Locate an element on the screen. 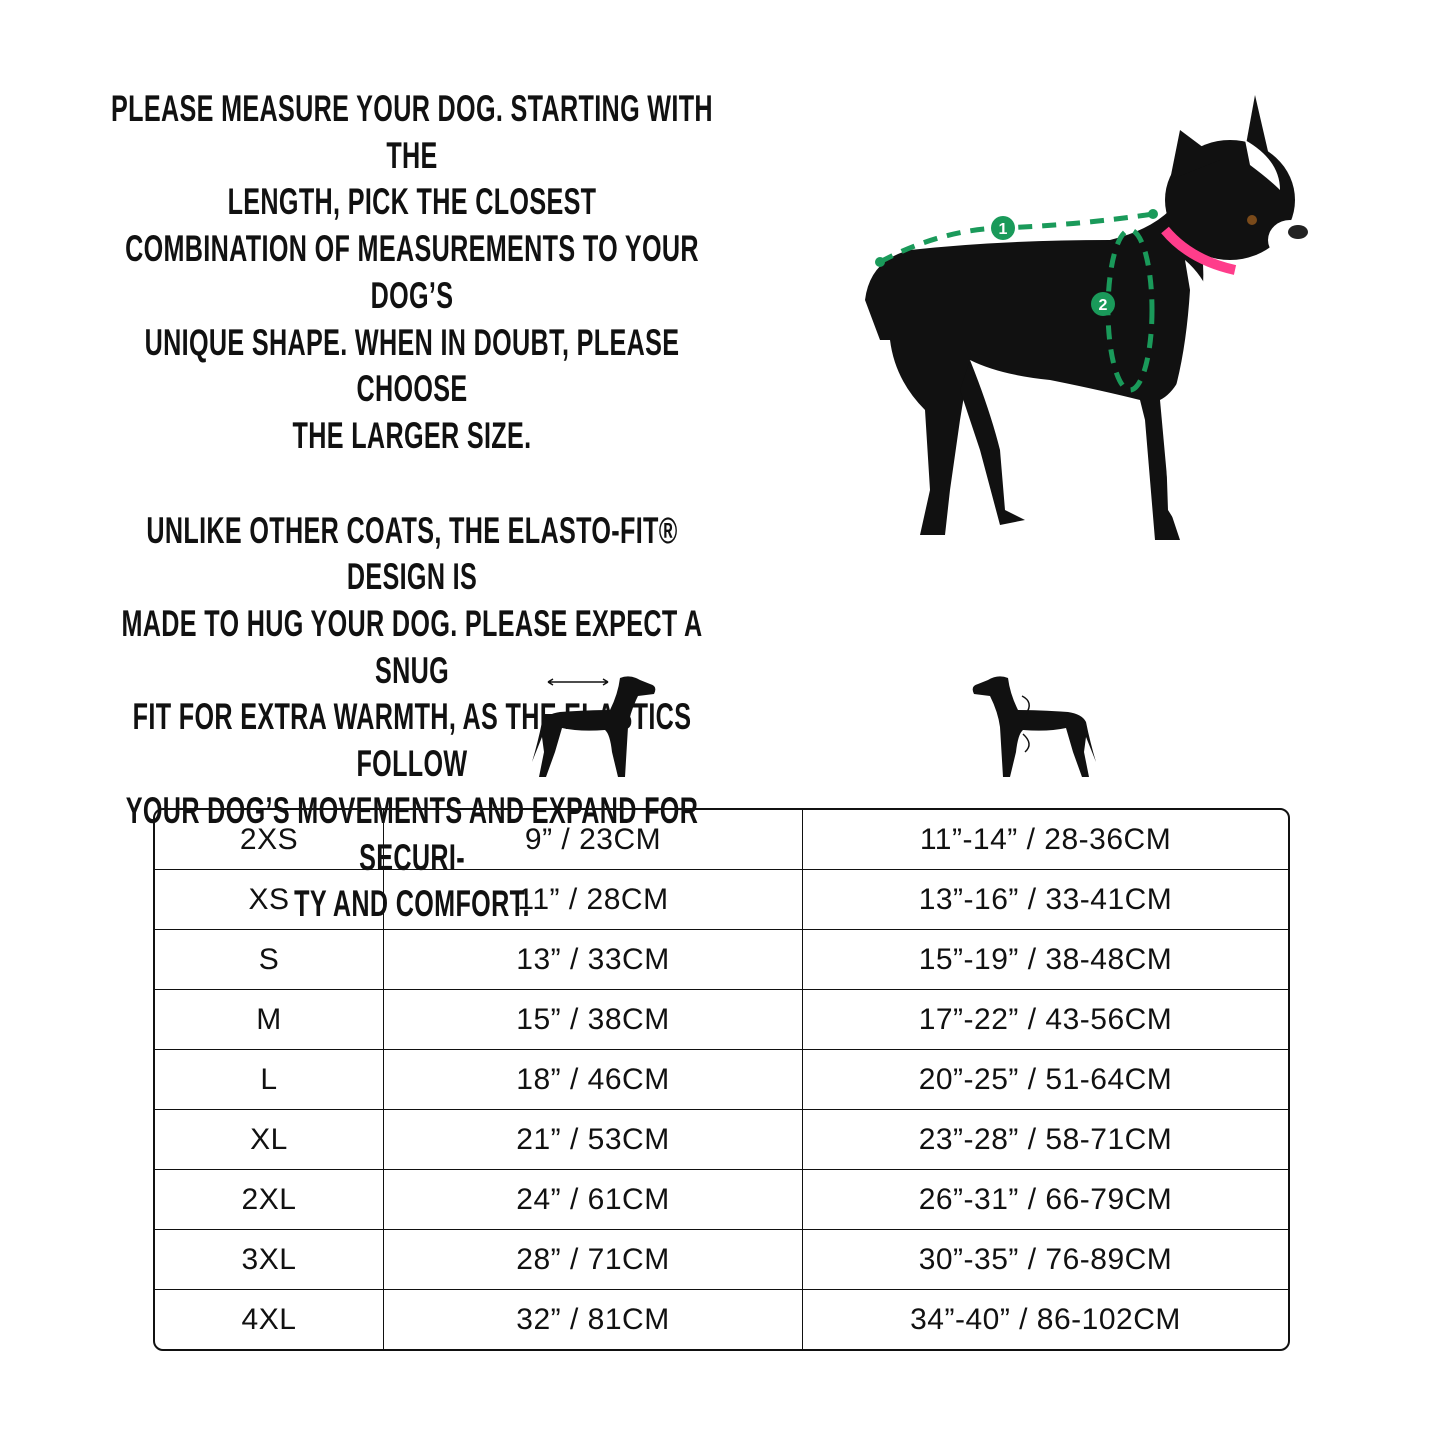 This screenshot has height=1445, width=1445. size-label: L is located at coordinates (269, 1080).